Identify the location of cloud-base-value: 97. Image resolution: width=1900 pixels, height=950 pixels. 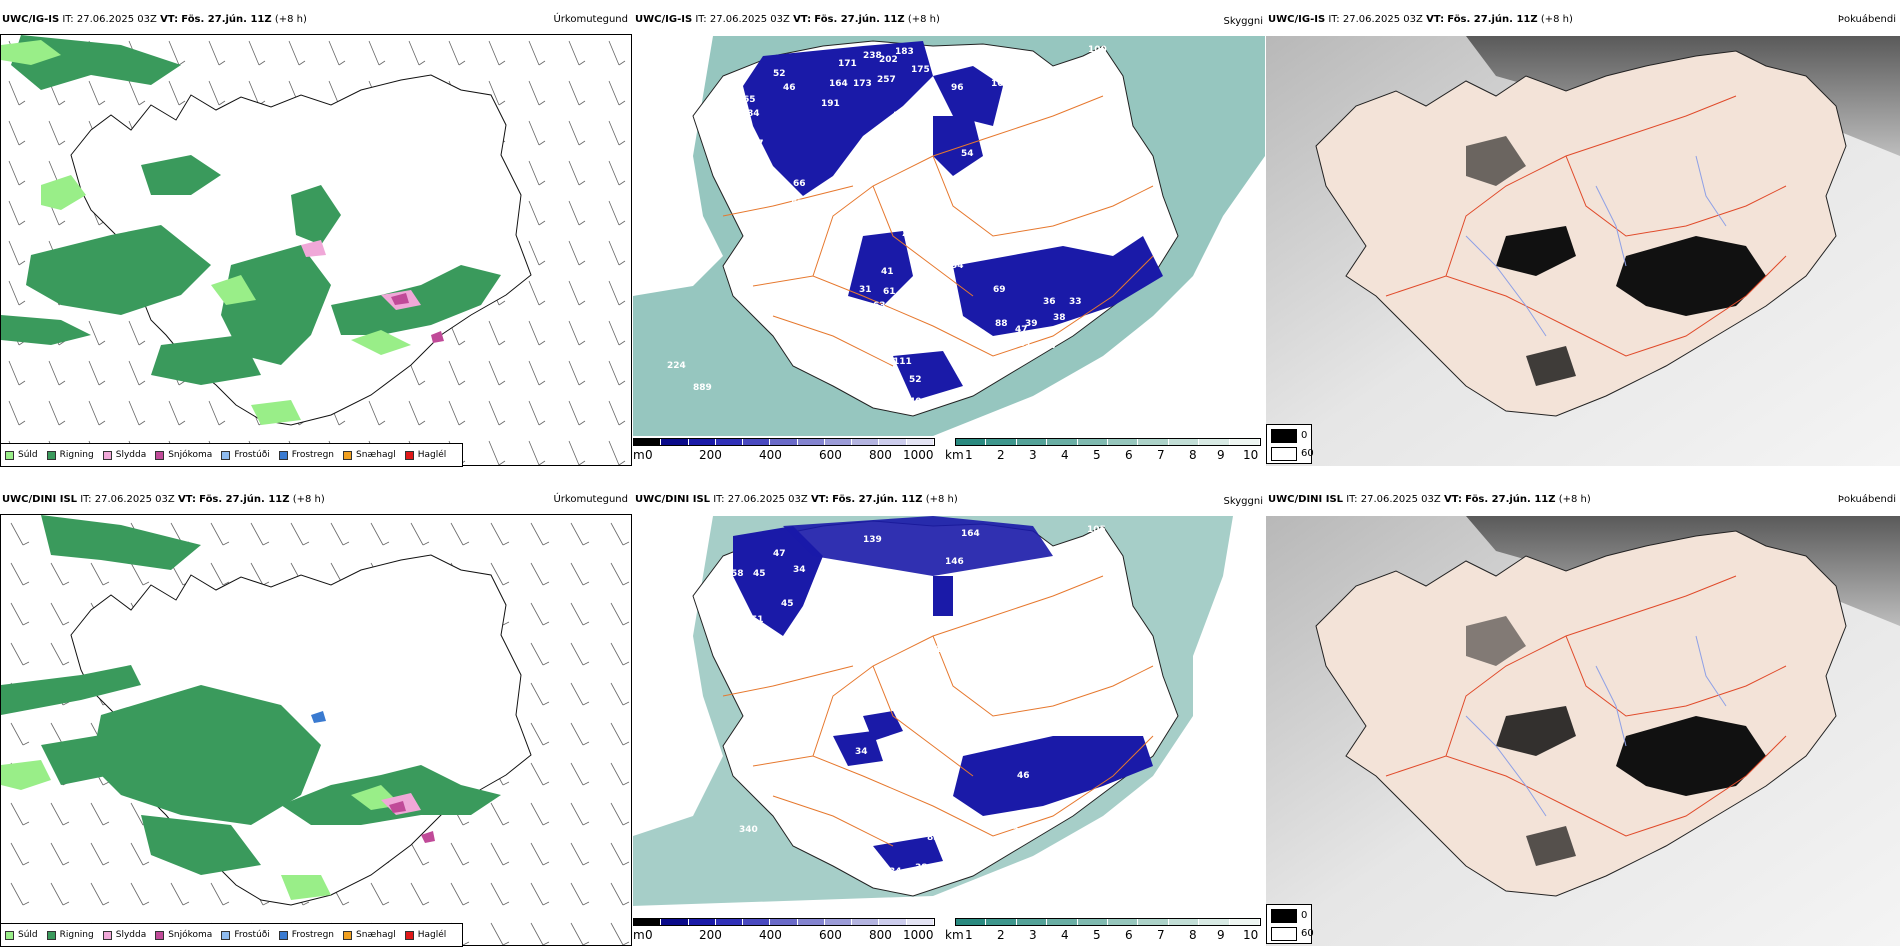
(987, 582).